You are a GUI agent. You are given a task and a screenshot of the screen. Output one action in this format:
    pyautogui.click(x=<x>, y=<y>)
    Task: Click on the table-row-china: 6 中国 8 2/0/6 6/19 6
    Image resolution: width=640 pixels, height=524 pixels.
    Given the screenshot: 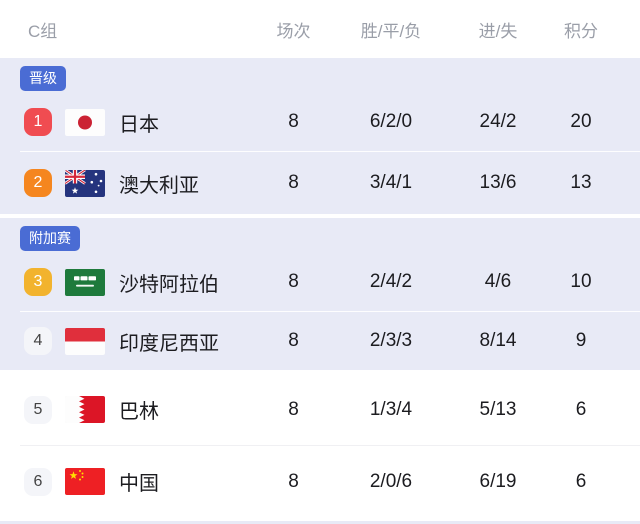 What is the action you would take?
    pyautogui.click(x=320, y=481)
    